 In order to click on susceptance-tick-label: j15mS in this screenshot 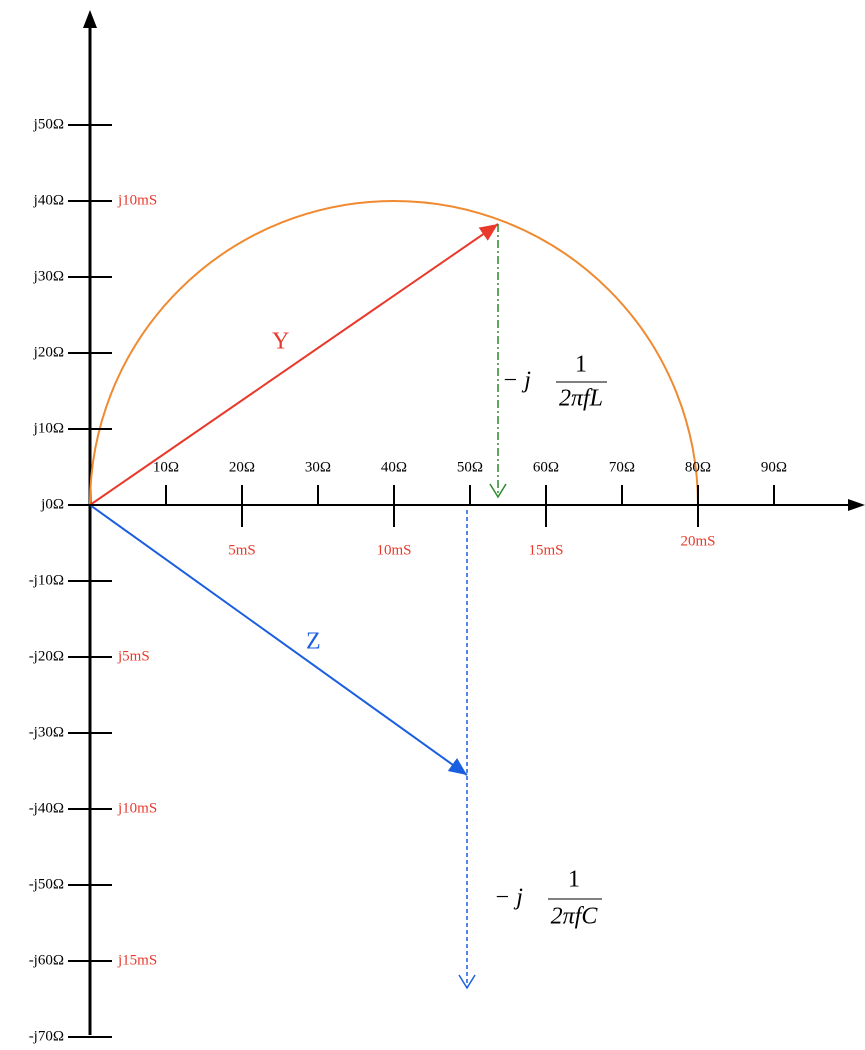, I will do `click(137, 960)`.